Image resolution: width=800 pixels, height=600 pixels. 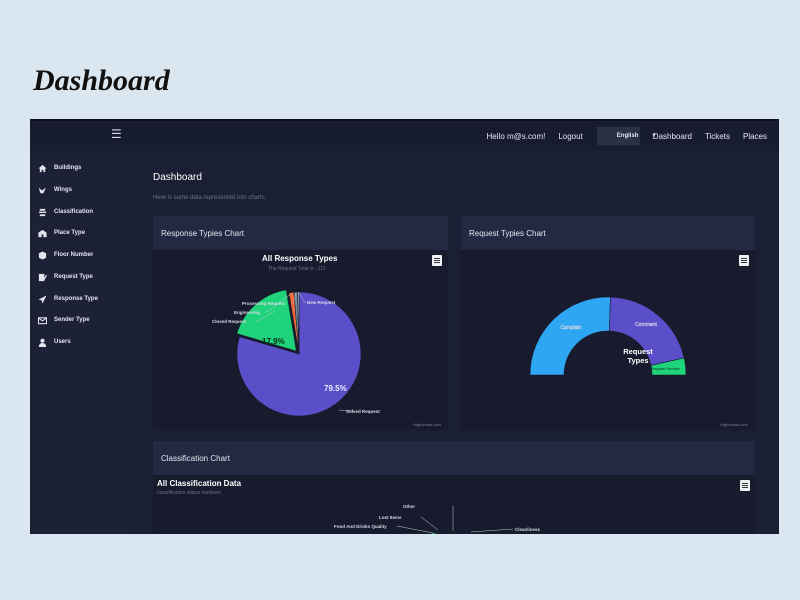 What do you see at coordinates (42, 342) in the screenshot?
I see `user-icon` at bounding box center [42, 342].